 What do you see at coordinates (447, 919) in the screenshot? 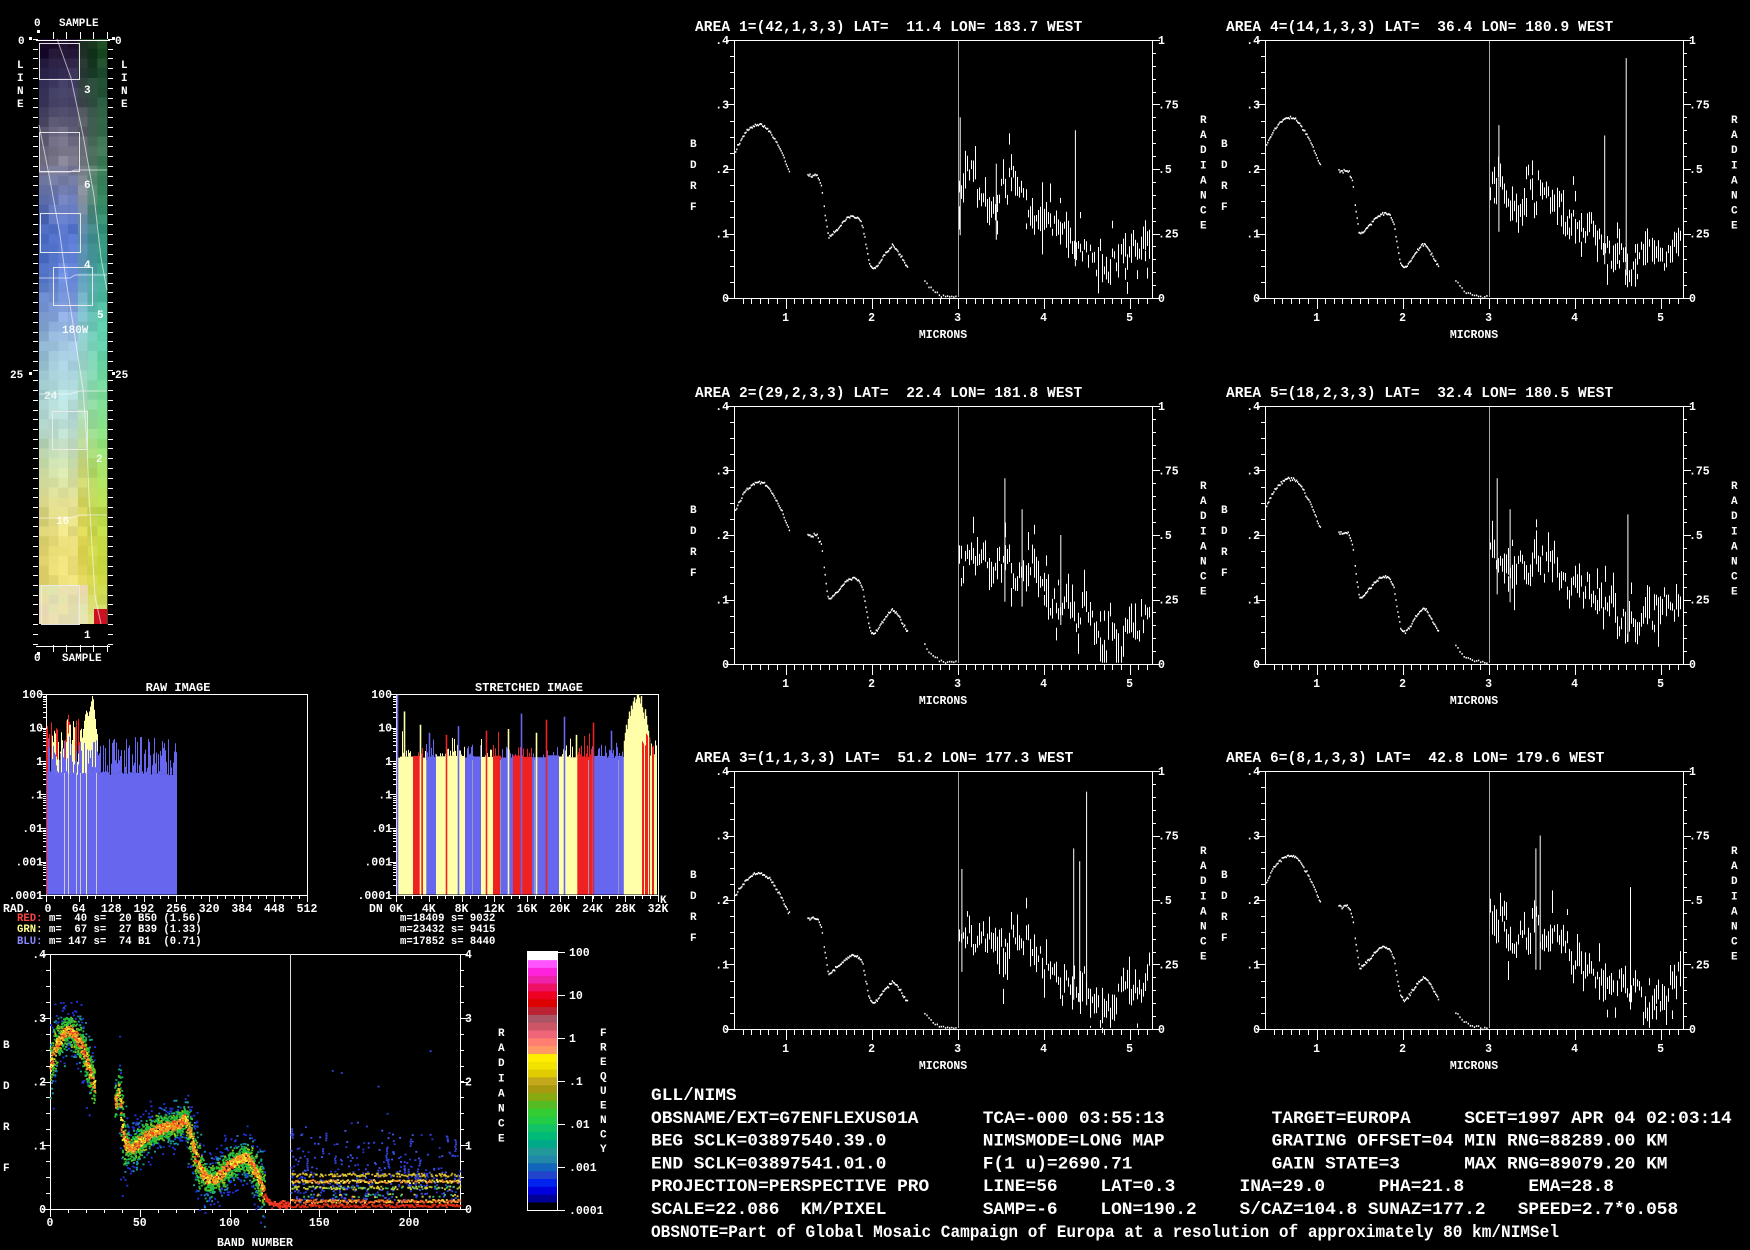
I see `svg-text: m=18409 s= 9032` at bounding box center [447, 919].